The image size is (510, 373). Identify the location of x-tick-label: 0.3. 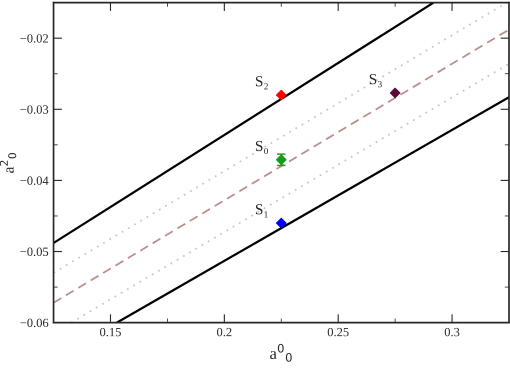
(452, 332).